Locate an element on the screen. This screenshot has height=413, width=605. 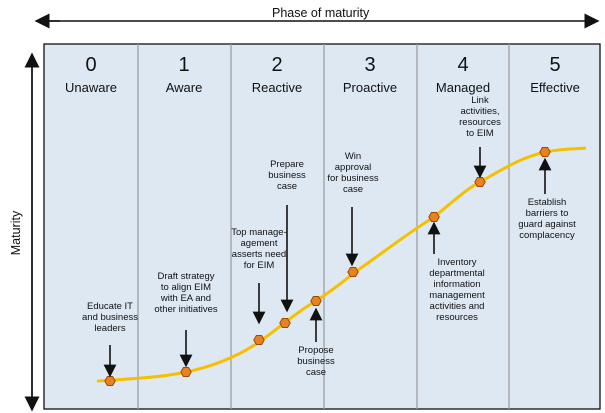
note-propose: Propose business case is located at coordinates (316, 361).